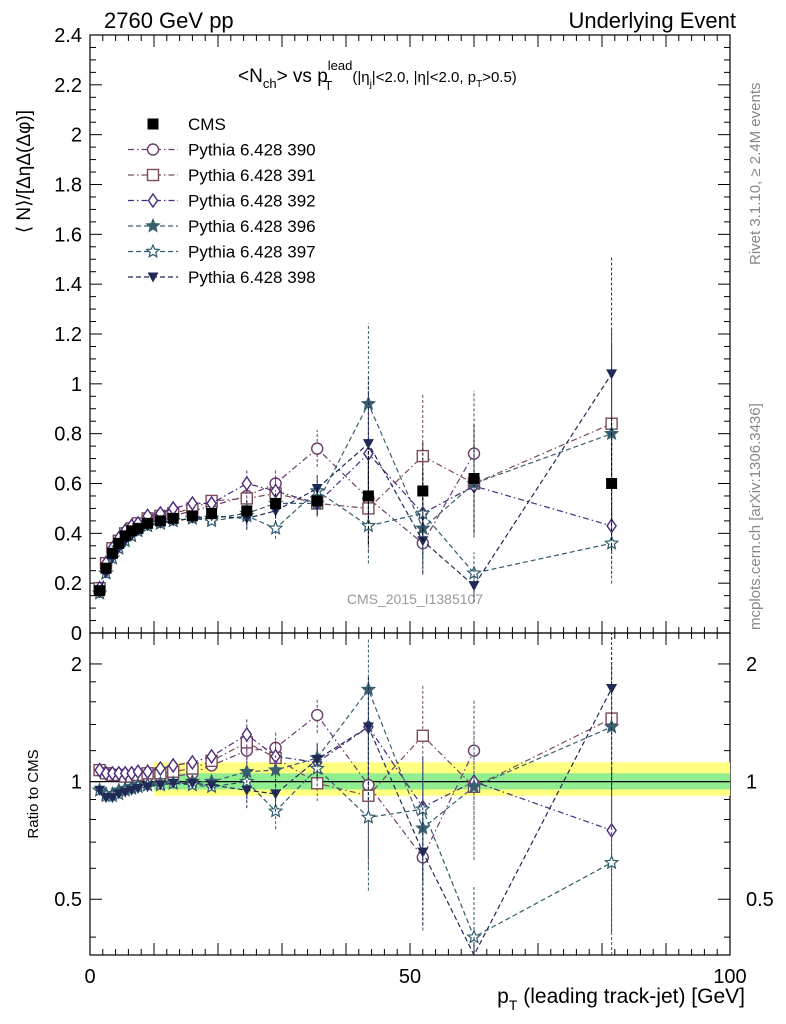 Image resolution: width=786 pixels, height=1024 pixels. I want to click on legend-label: Pythia 6.428 392, so click(252, 201).